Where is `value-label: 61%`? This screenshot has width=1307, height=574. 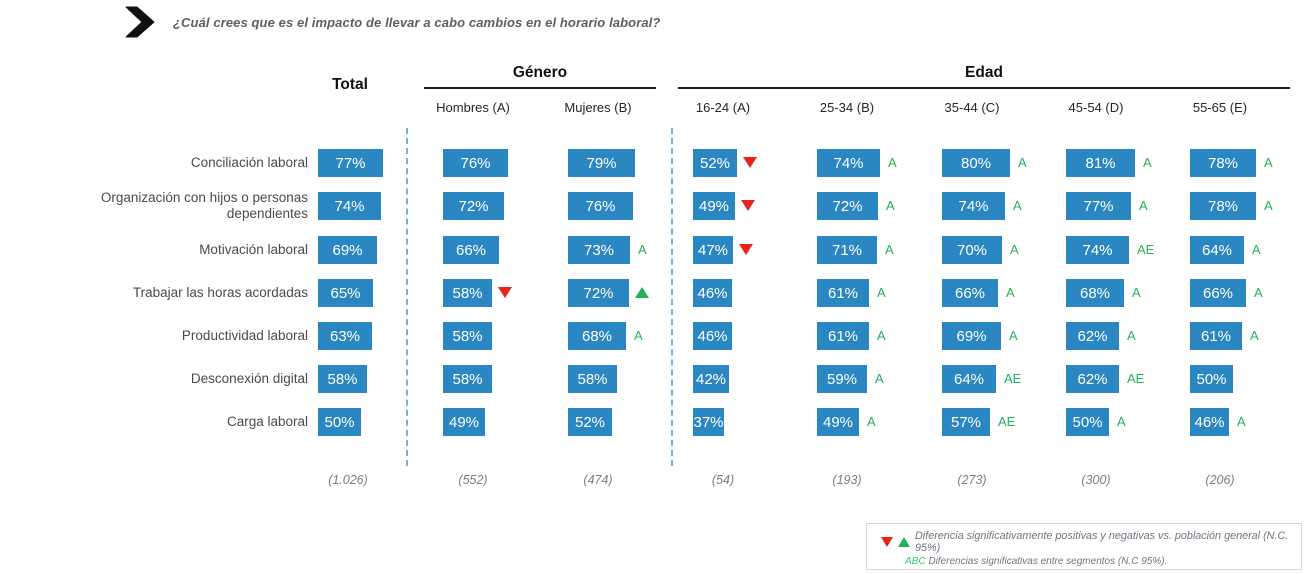 value-label: 61% is located at coordinates (843, 336).